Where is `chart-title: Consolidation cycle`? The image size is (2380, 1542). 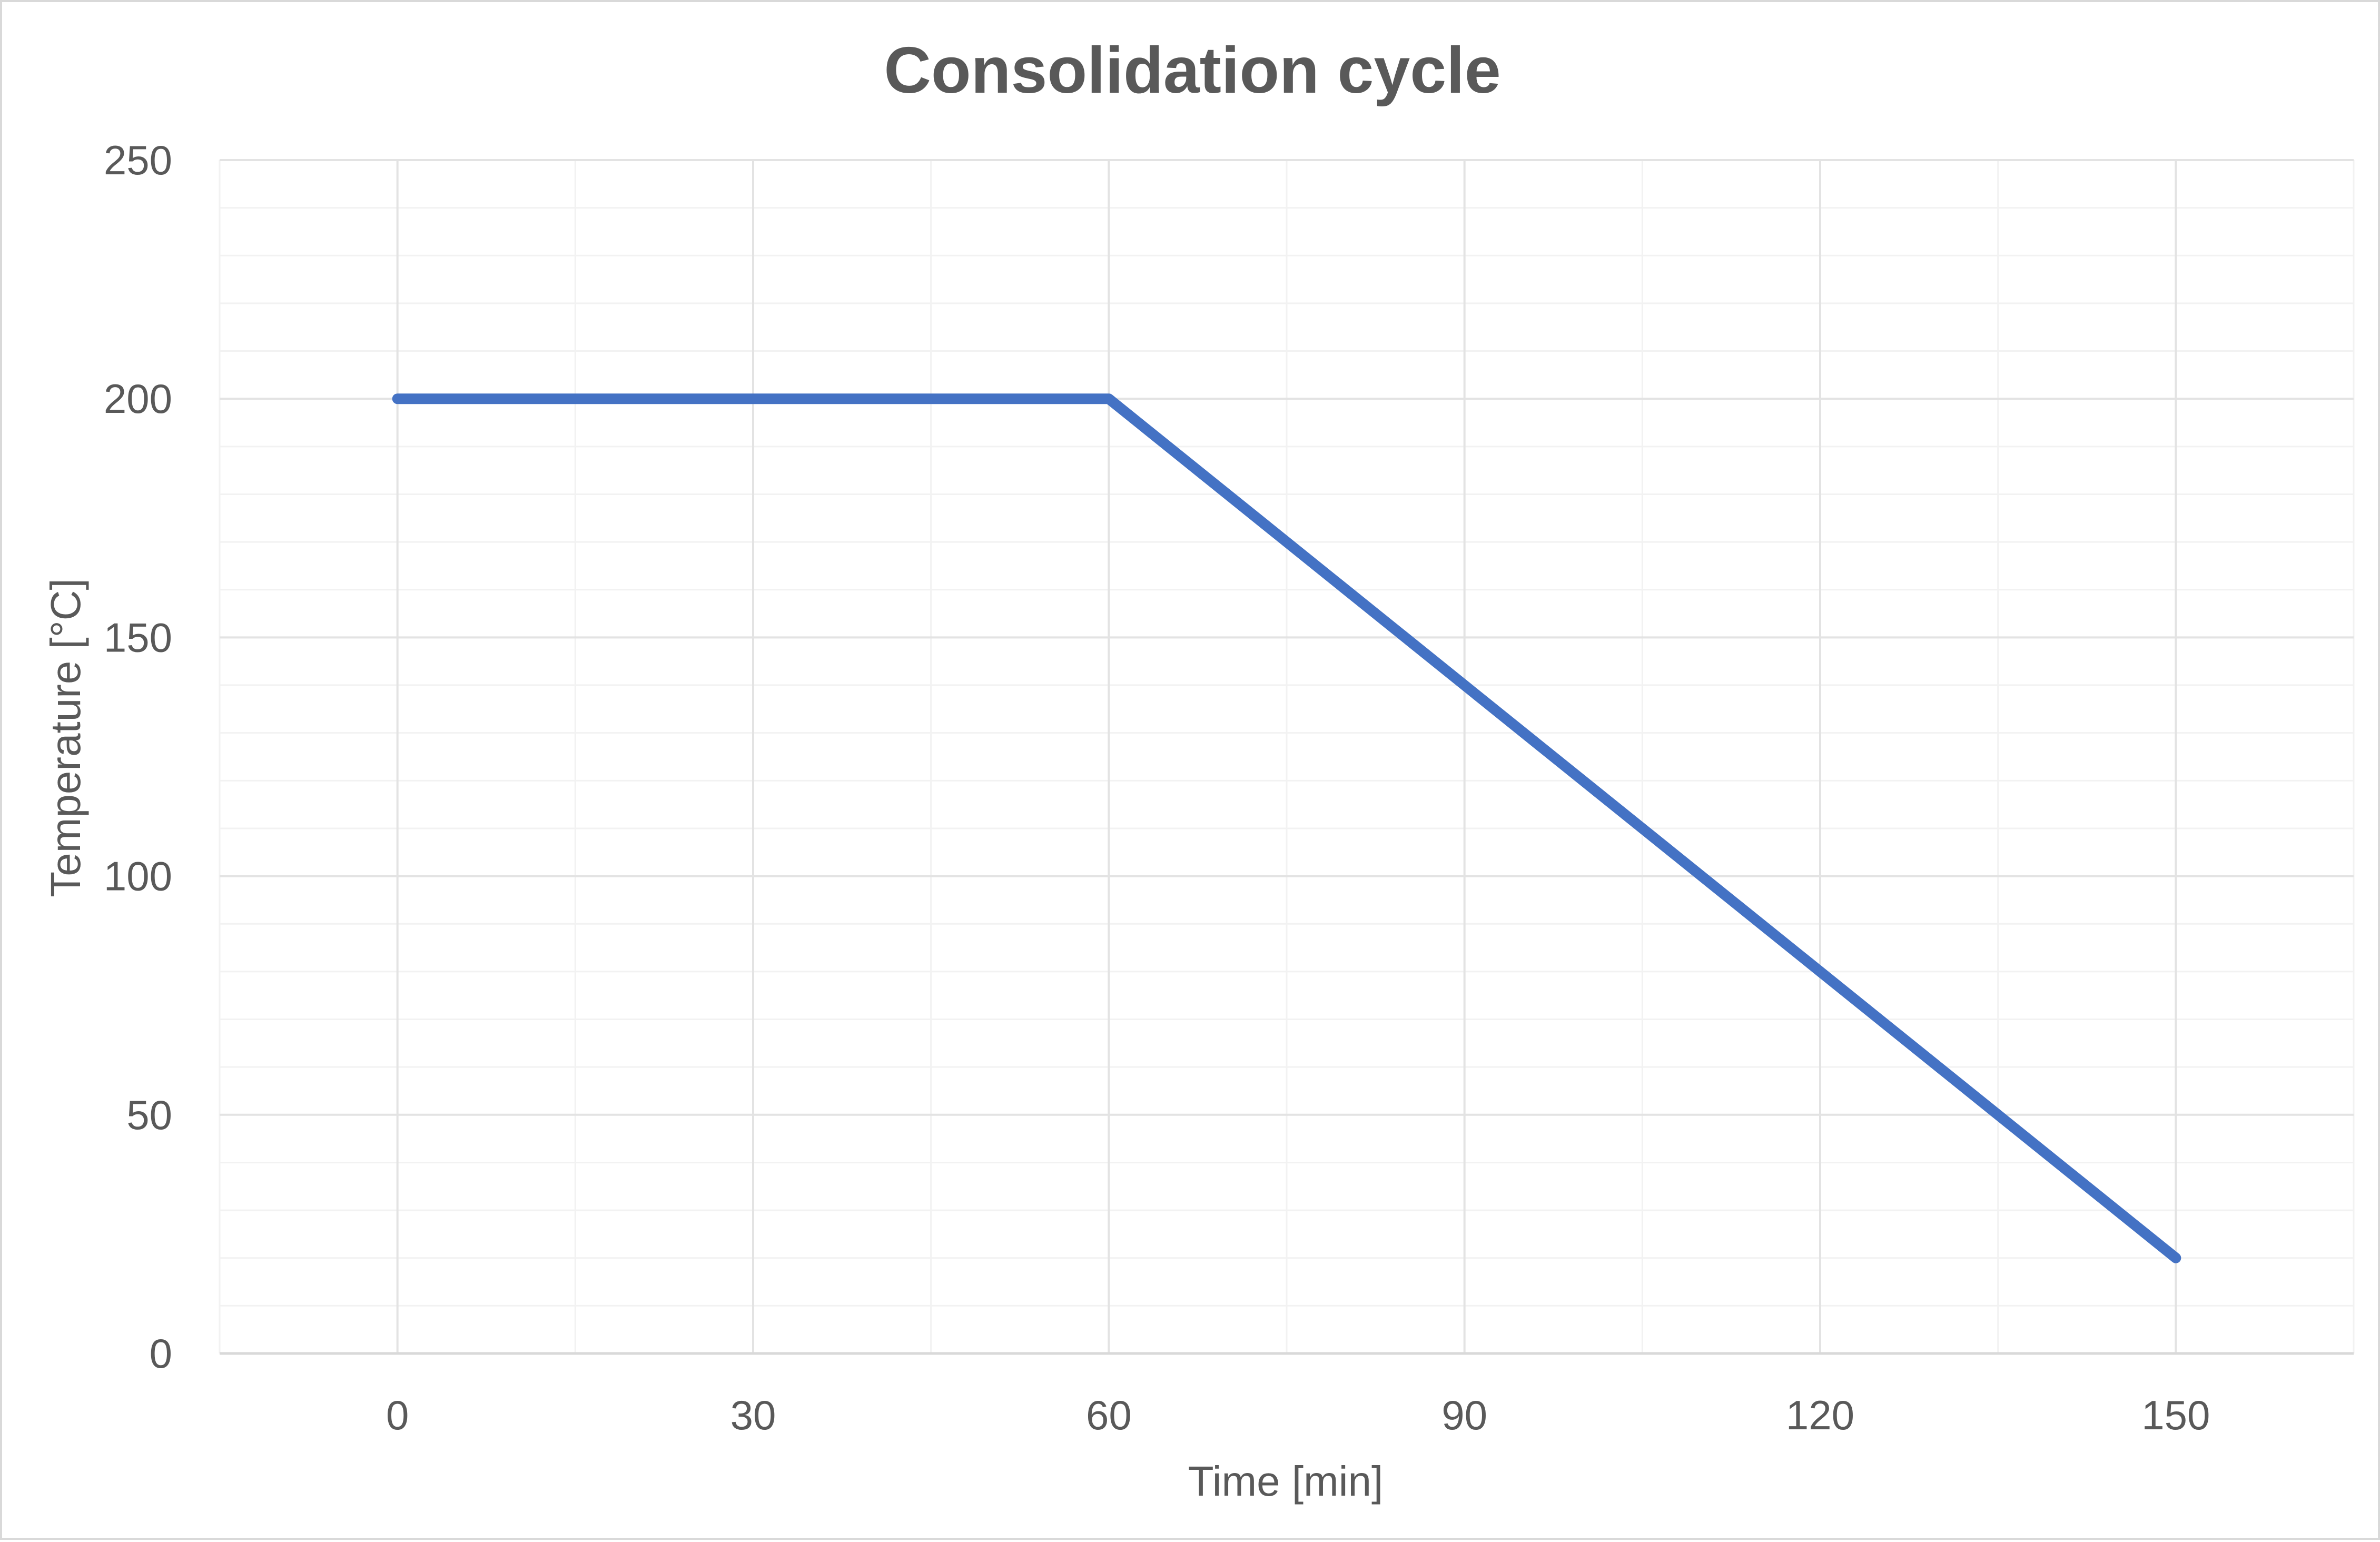
chart-title: Consolidation cycle is located at coordinates (1192, 70).